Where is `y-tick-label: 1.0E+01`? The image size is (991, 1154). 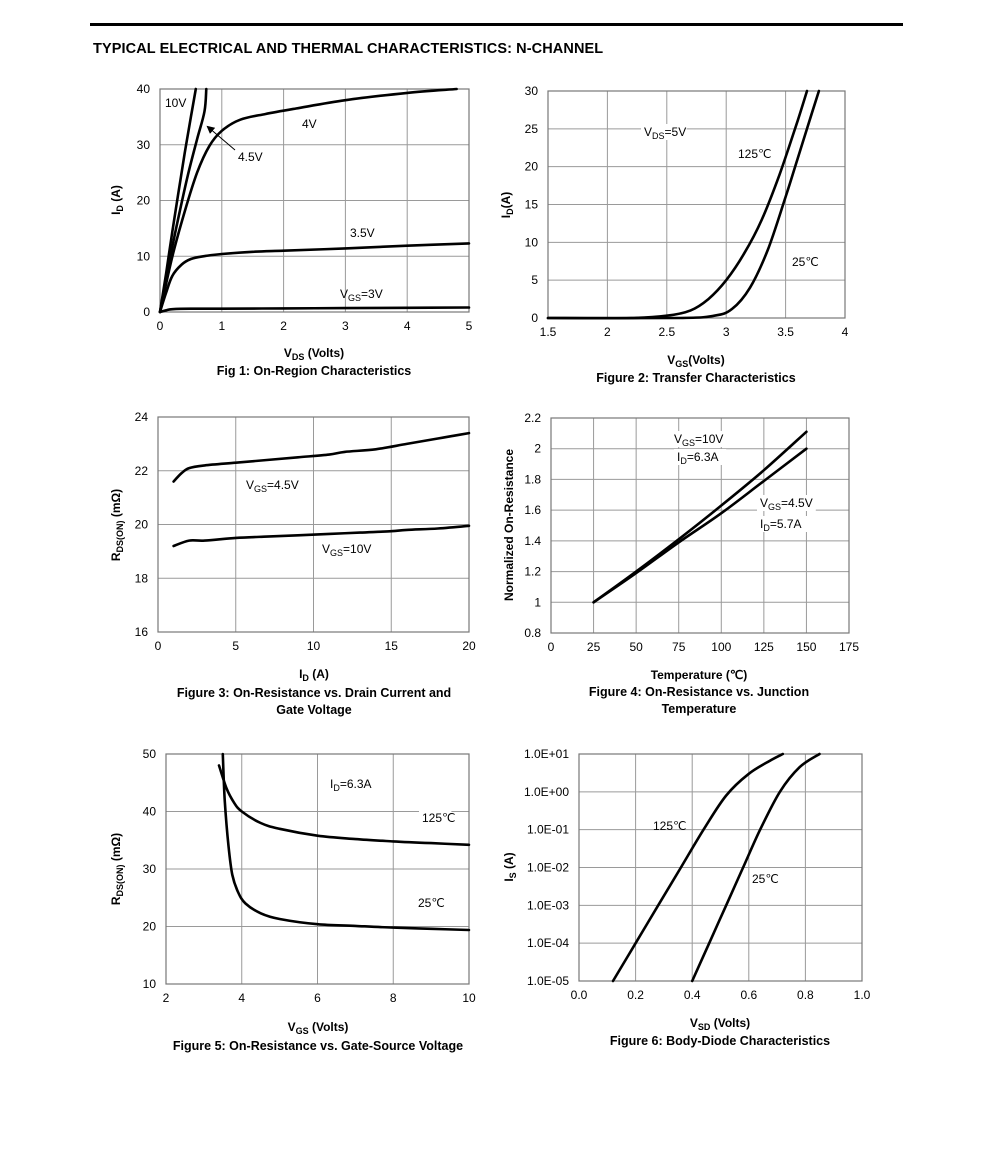 y-tick-label: 1.0E+01 is located at coordinates (546, 754).